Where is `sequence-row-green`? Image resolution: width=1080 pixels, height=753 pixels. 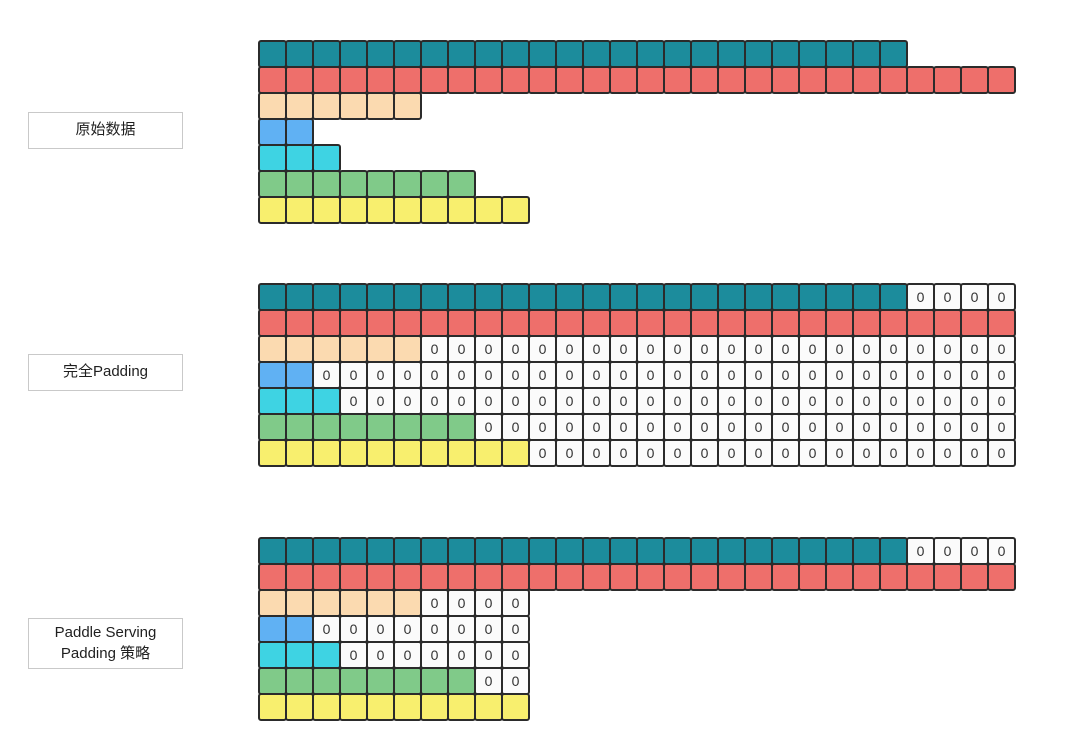 sequence-row-green is located at coordinates (637, 184).